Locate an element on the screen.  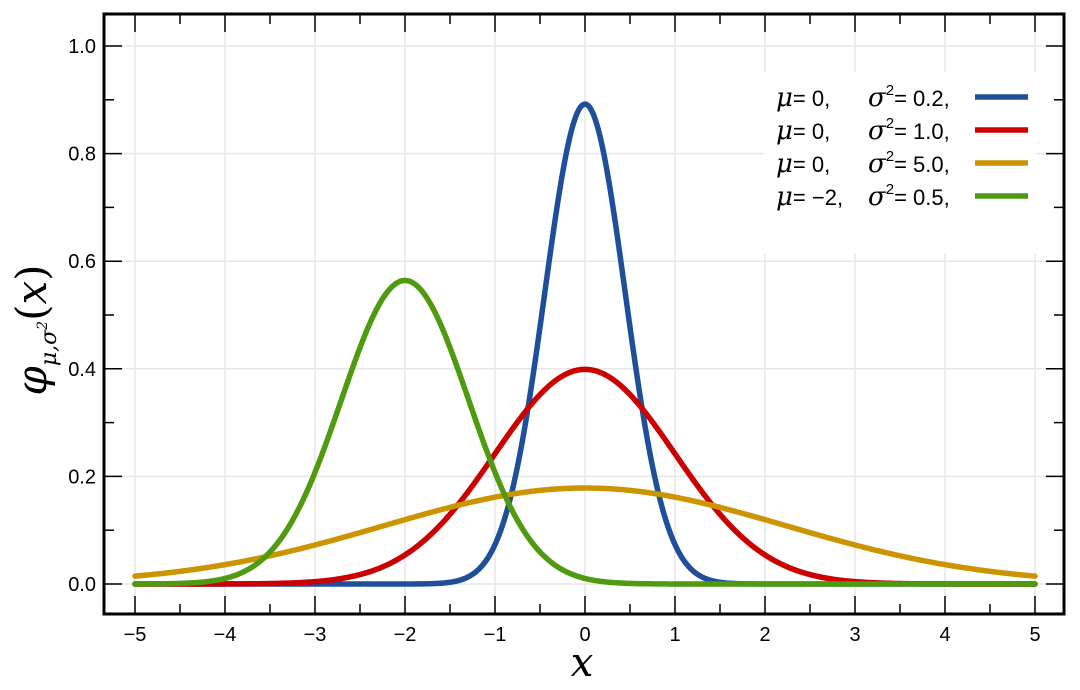
y-axis-arg-open: ( is located at coordinates (31, 313).